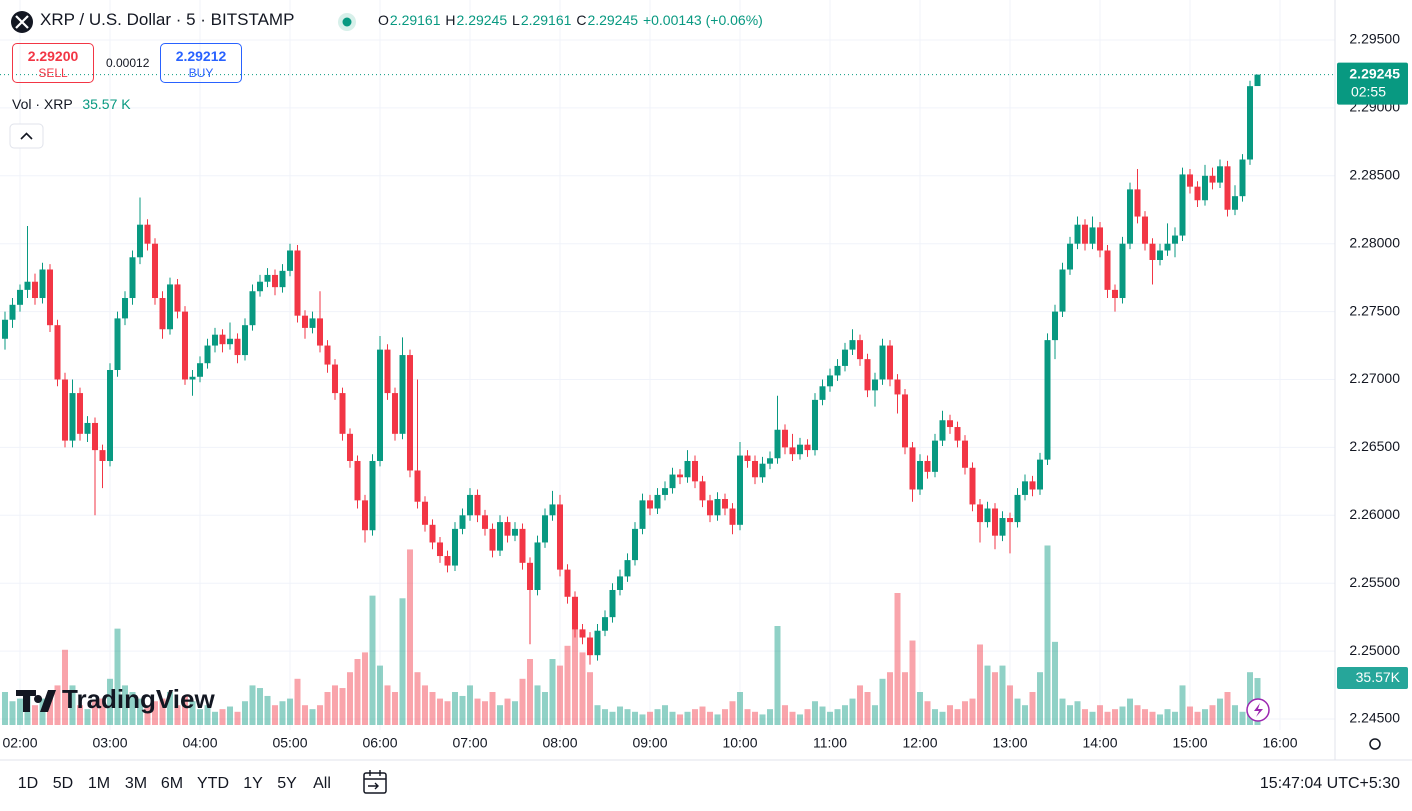 This screenshot has width=1412, height=811. What do you see at coordinates (172, 783) in the screenshot?
I see `range-button: 6M` at bounding box center [172, 783].